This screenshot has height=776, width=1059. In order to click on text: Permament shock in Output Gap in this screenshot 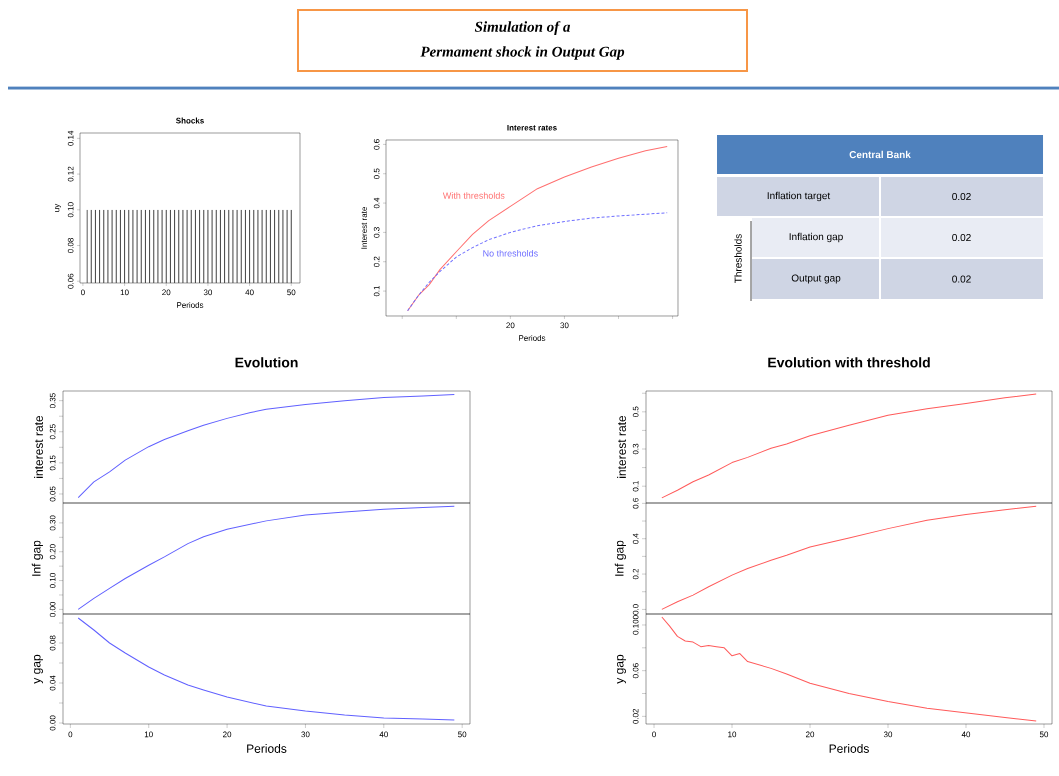, I will do `click(522, 53)`.